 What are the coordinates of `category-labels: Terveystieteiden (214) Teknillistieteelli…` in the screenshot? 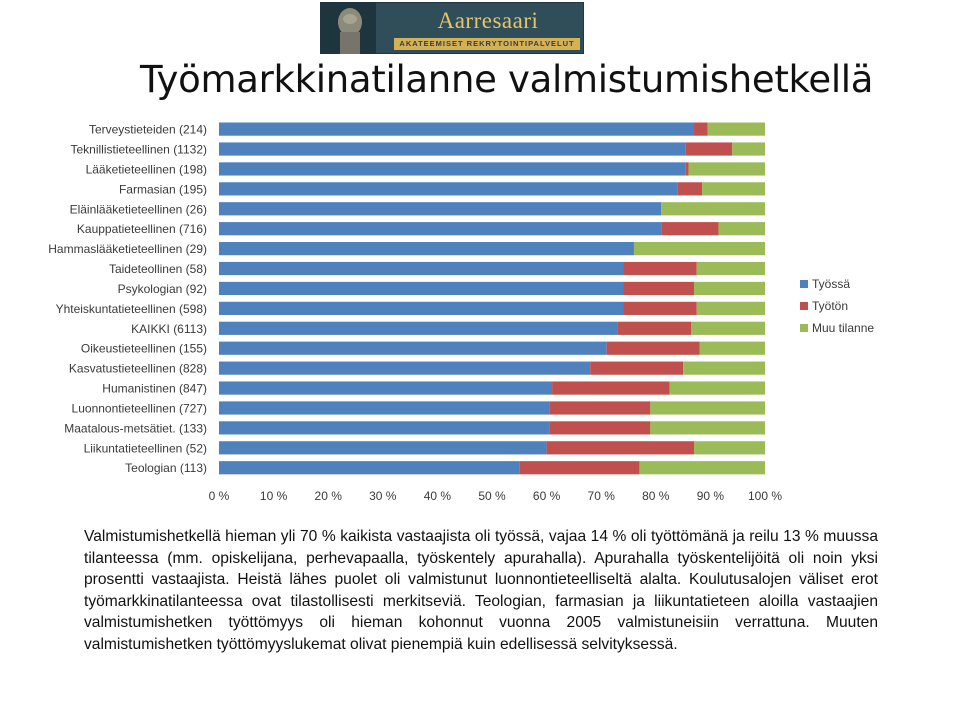 It's located at (127, 299).